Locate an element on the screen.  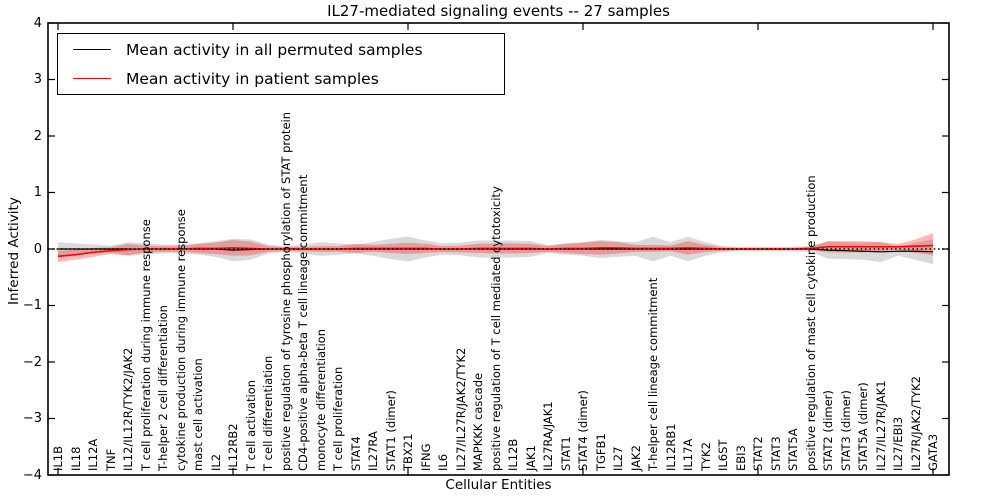
x-tick-label: STAT2 (dimer) is located at coordinates (828, 430).